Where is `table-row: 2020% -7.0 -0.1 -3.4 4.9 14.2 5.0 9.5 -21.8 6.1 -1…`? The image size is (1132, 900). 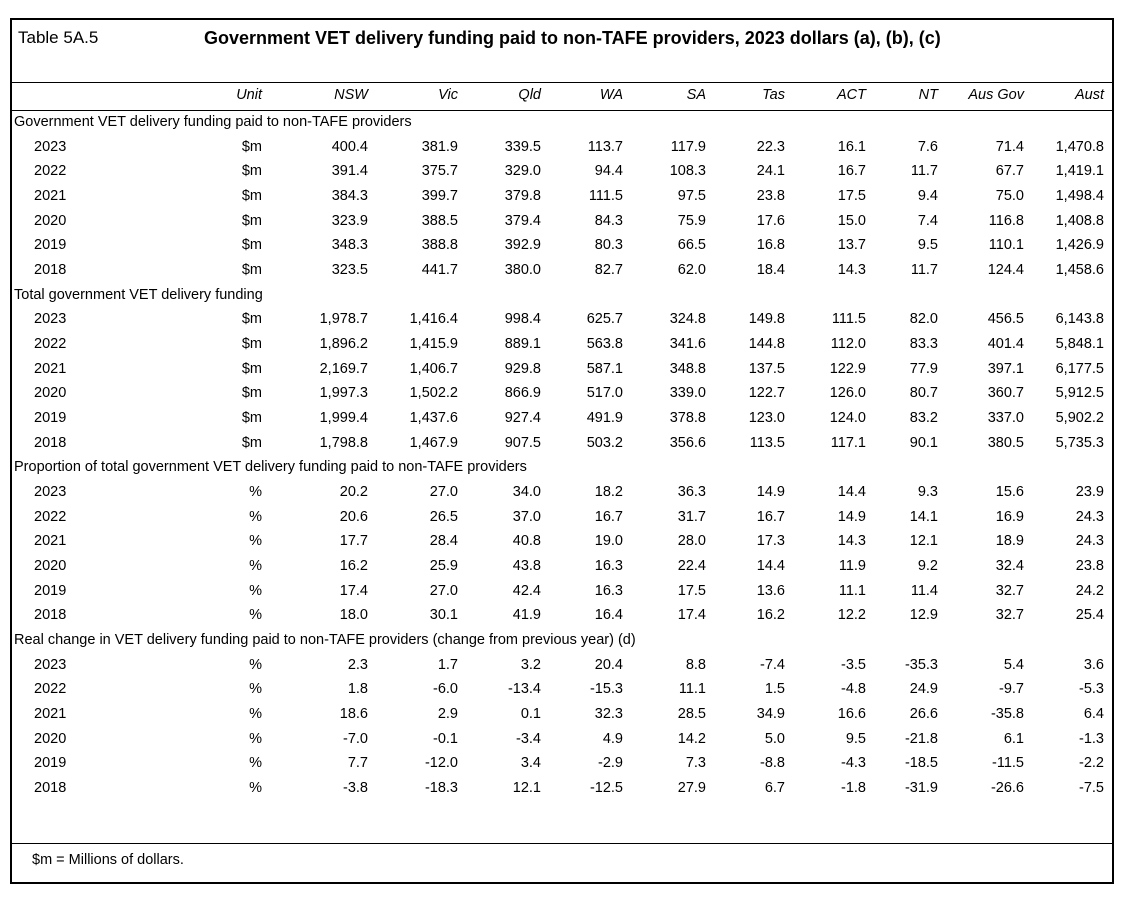 table-row: 2020% -7.0 -0.1 -3.4 4.9 14.2 5.0 9.5 -21.8 6.1 -1… is located at coordinates (562, 740).